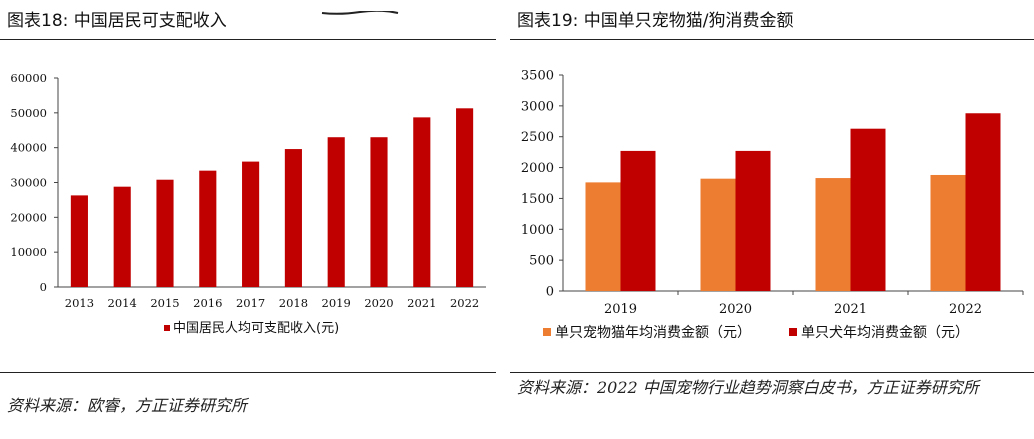 The width and height of the screenshot is (1034, 439). What do you see at coordinates (547, 332) in the screenshot?
I see `legend-swatch-cat` at bounding box center [547, 332].